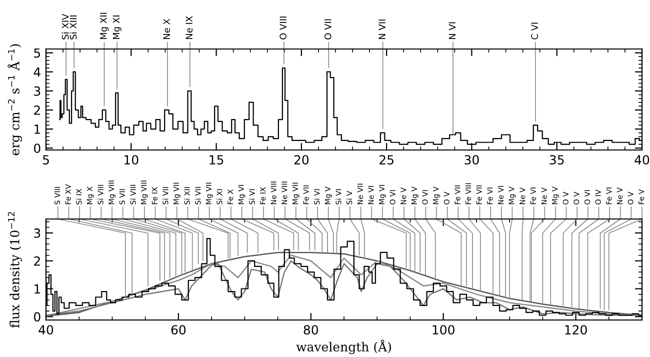 This screenshot has width=650, height=357. I want to click on annotation: Si XIV, so click(65, 27).